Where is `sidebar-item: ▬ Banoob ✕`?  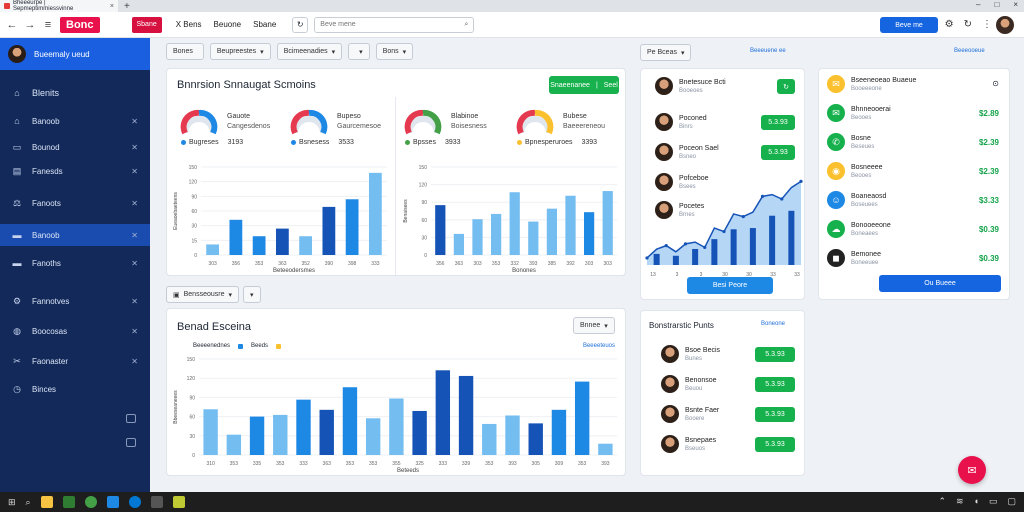 sidebar-item: ▬ Banoob ✕ is located at coordinates (75, 235).